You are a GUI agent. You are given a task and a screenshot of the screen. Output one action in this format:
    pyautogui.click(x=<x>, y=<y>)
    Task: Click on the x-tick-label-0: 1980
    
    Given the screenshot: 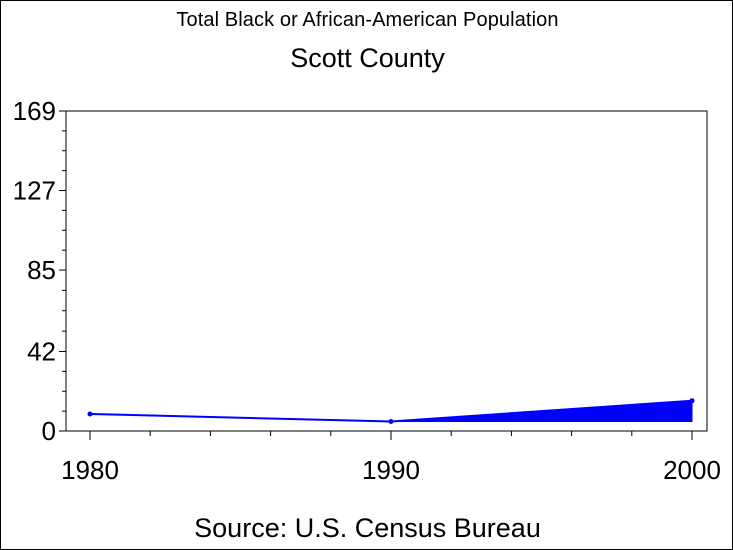 What is the action you would take?
    pyautogui.click(x=90, y=470)
    